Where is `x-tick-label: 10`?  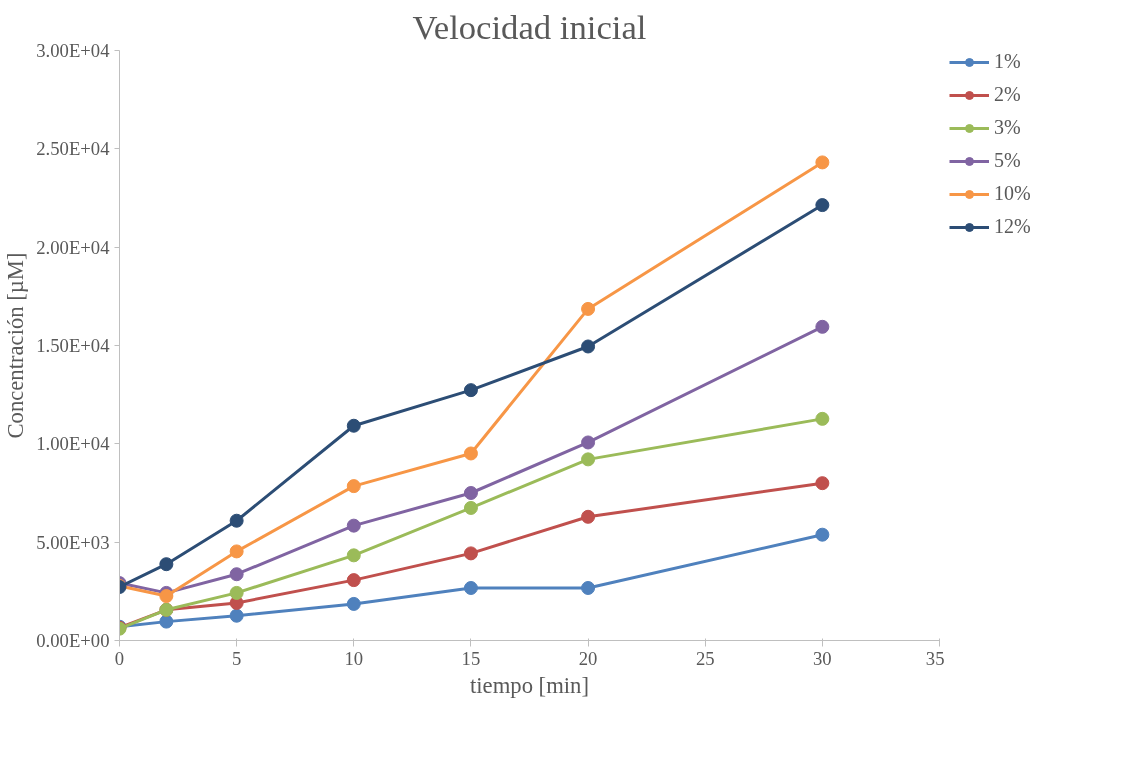 x-tick-label: 10 is located at coordinates (354, 658).